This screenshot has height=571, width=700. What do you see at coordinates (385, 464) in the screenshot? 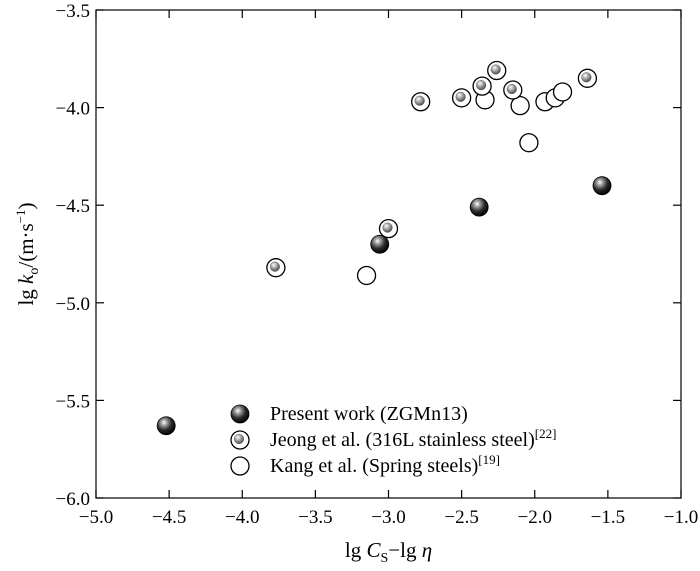
I see `legend-entry: Kang et al. (Spring steels)[19]` at bounding box center [385, 464].